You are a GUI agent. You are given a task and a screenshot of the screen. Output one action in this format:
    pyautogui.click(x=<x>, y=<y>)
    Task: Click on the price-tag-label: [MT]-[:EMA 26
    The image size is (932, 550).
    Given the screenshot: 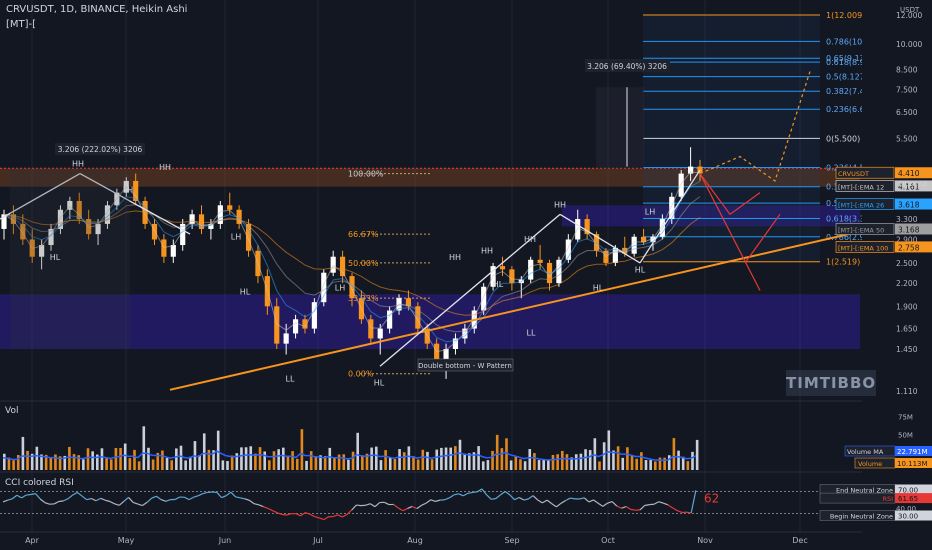 What is the action you would take?
    pyautogui.click(x=861, y=206)
    